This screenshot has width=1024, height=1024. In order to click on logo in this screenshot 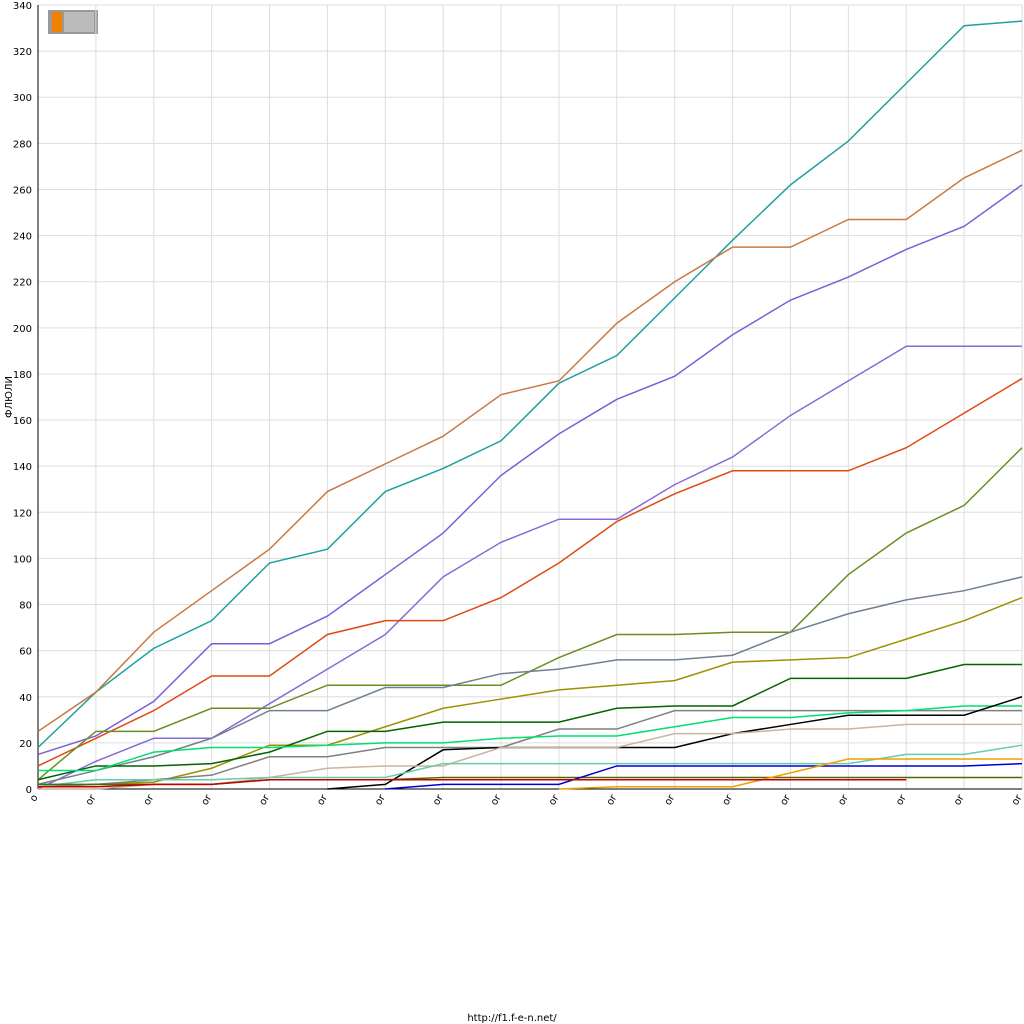, I will do `click(73, 22)`.